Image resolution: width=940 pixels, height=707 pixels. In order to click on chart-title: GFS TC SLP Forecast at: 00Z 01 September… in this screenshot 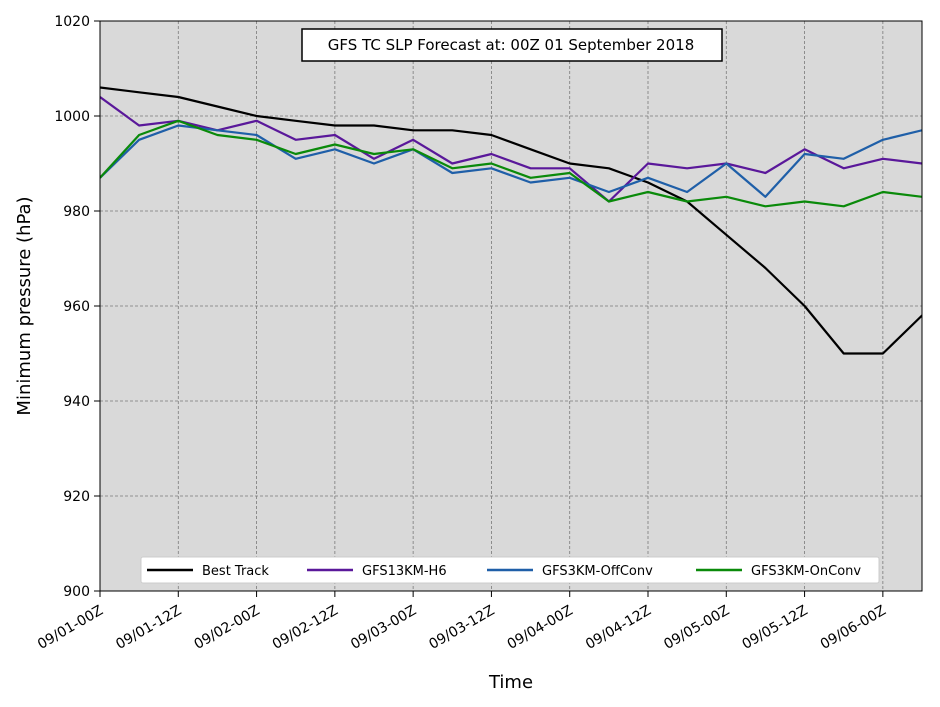, I will do `click(511, 45)`.